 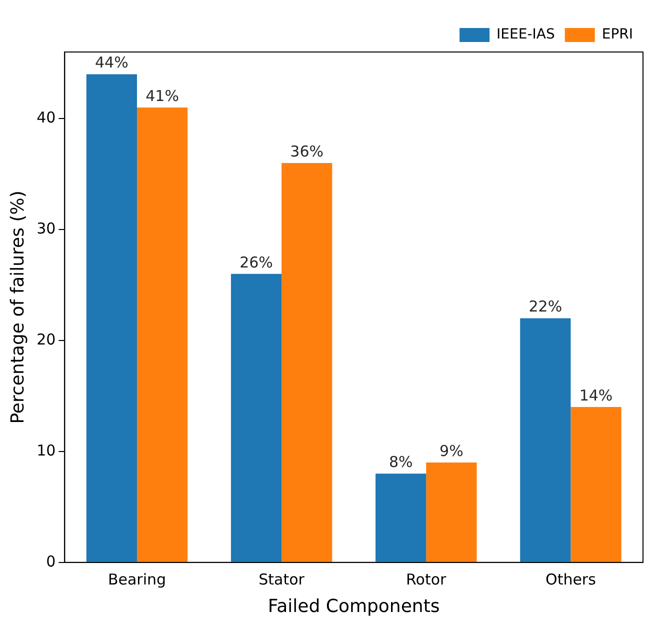 What do you see at coordinates (525, 34) in the screenshot?
I see `legend-label: IEEE-IAS` at bounding box center [525, 34].